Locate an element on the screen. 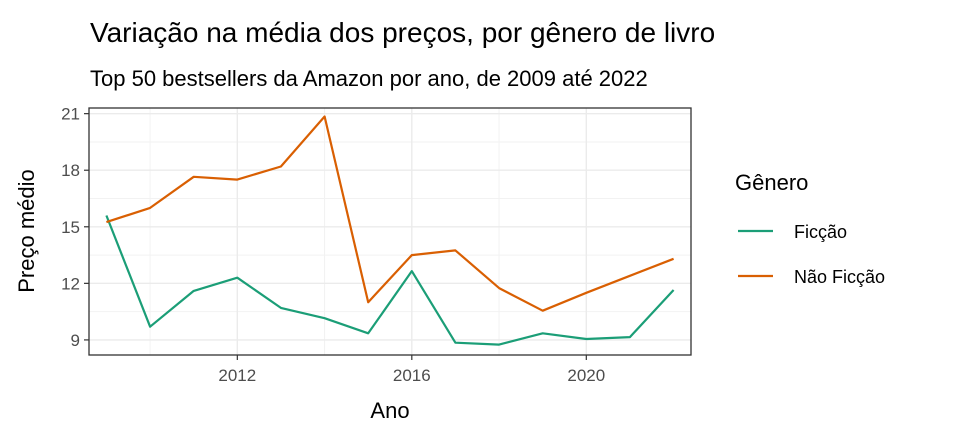 The height and width of the screenshot is (430, 967). legend-label: Ficção is located at coordinates (820, 232).